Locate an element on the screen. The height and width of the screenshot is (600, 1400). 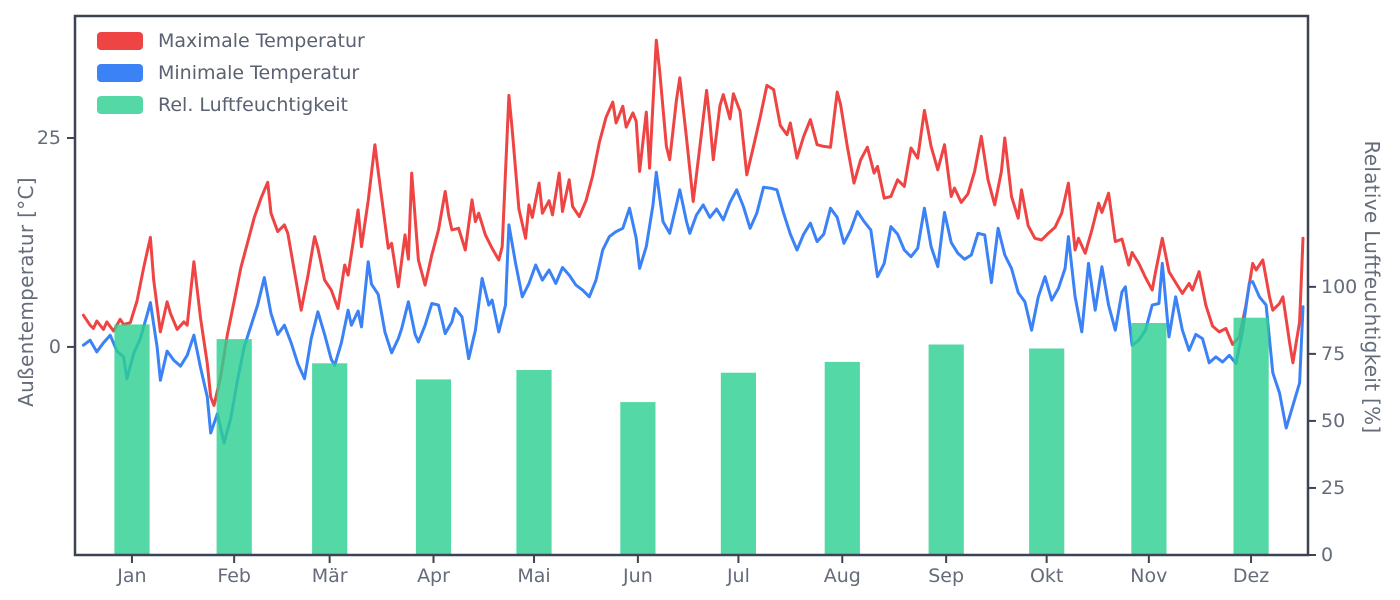
left-tick-label: 0 is located at coordinates (55, 347).